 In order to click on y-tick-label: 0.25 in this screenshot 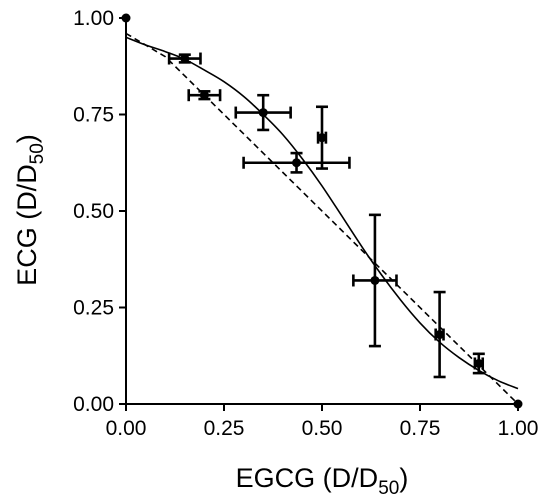, I will do `click(93, 308)`.